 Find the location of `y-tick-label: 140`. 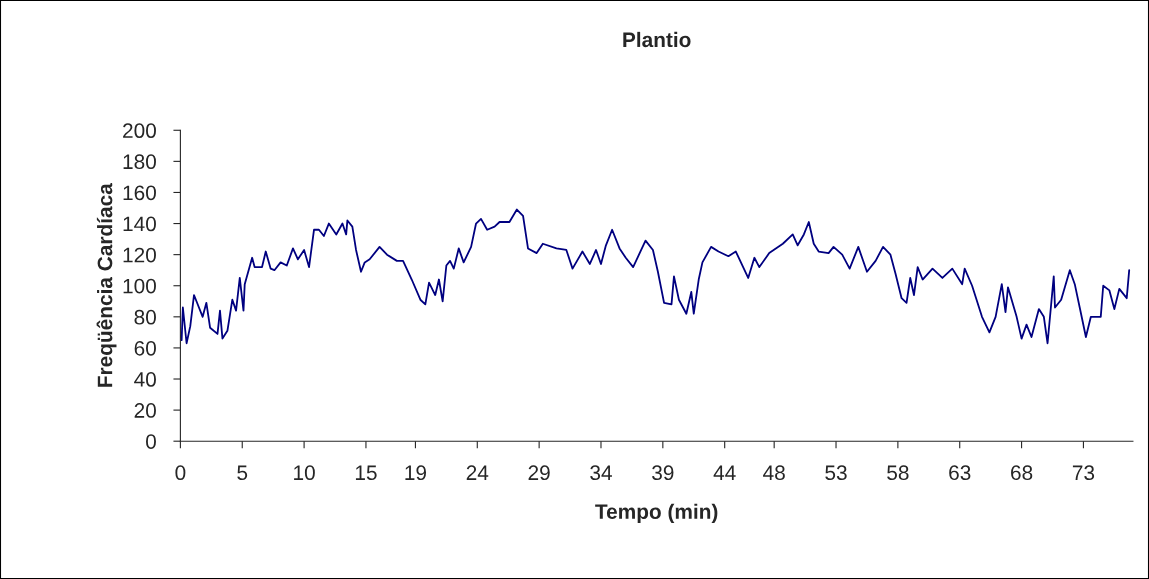

y-tick-label: 140 is located at coordinates (139, 224).